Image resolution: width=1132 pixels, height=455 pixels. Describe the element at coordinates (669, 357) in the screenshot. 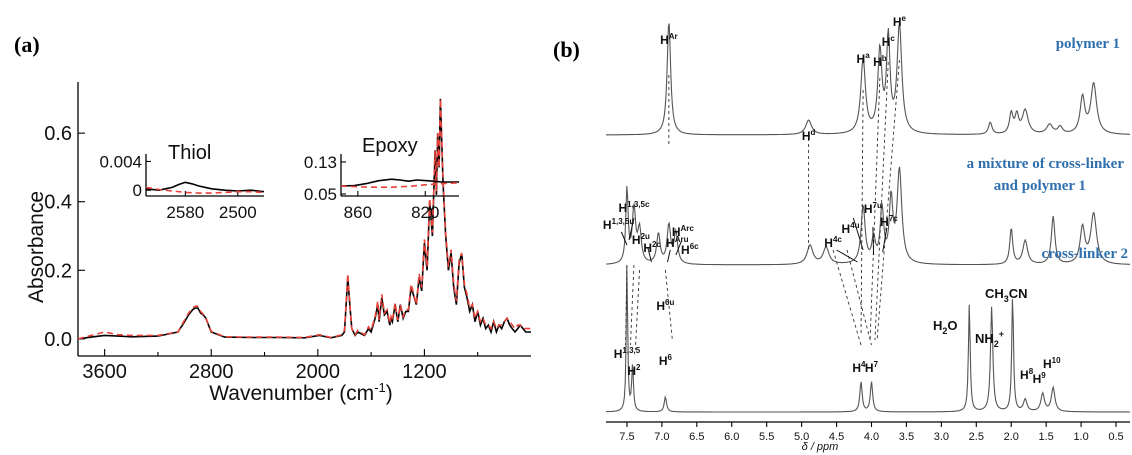

I see `peak-label-superscript: 6` at that location.